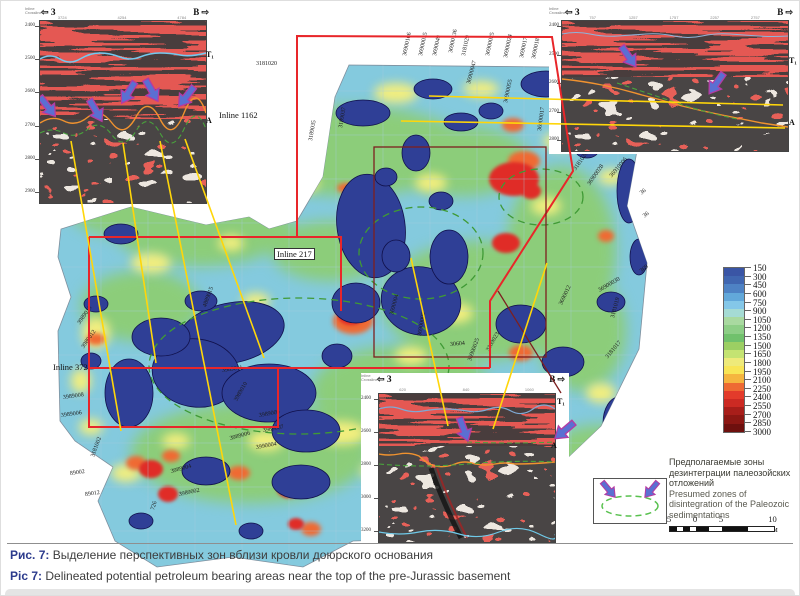  Describe the element at coordinates (760, 276) in the screenshot. I see `color-scale-tick-label: 300` at that location.